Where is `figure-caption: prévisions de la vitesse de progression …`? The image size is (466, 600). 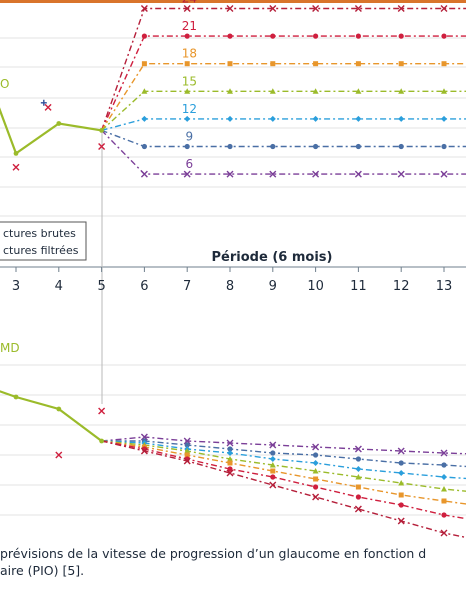 figure-caption: prévisions de la vitesse de progression … is located at coordinates (233, 562).